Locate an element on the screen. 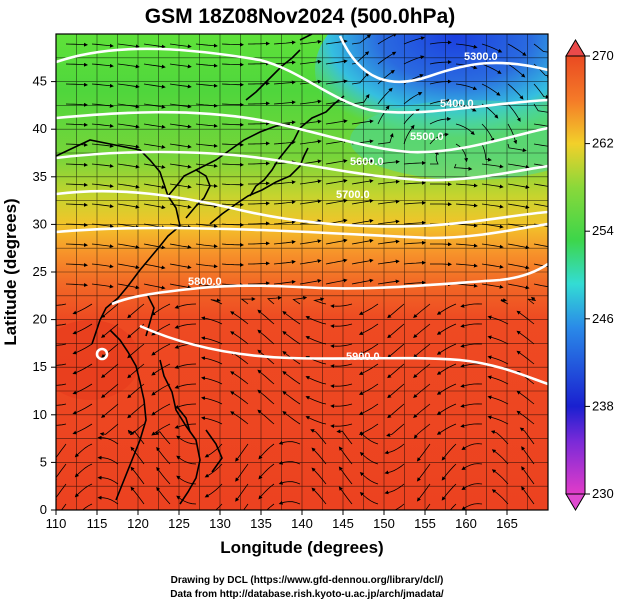  y-tick-label: 20 is located at coordinates (40, 319).